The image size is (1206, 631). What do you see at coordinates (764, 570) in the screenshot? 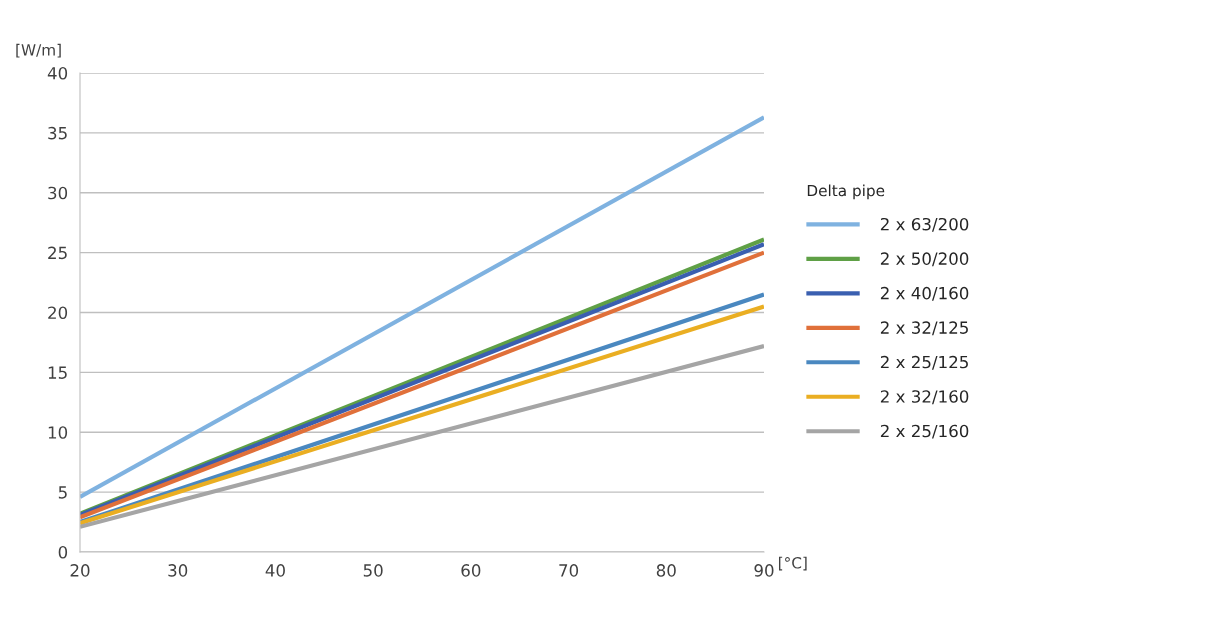
I see `x-tick-label: 90` at bounding box center [764, 570].